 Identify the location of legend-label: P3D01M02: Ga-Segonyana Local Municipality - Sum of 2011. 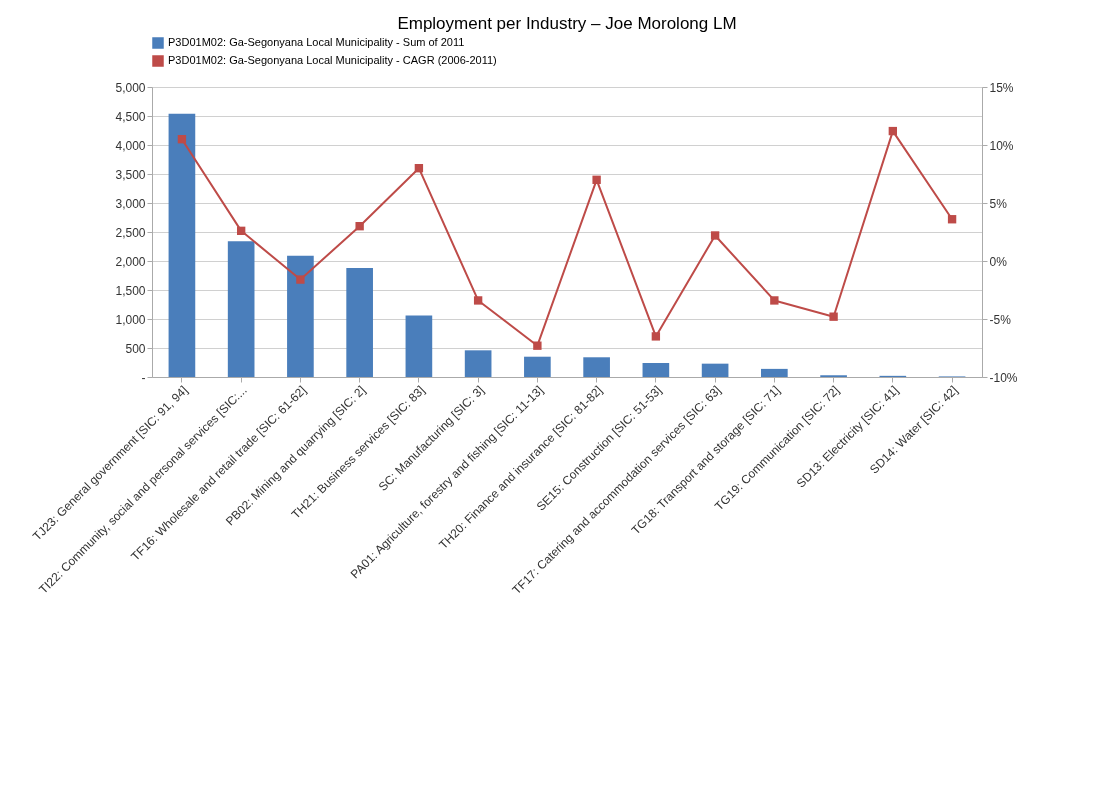
(316, 42).